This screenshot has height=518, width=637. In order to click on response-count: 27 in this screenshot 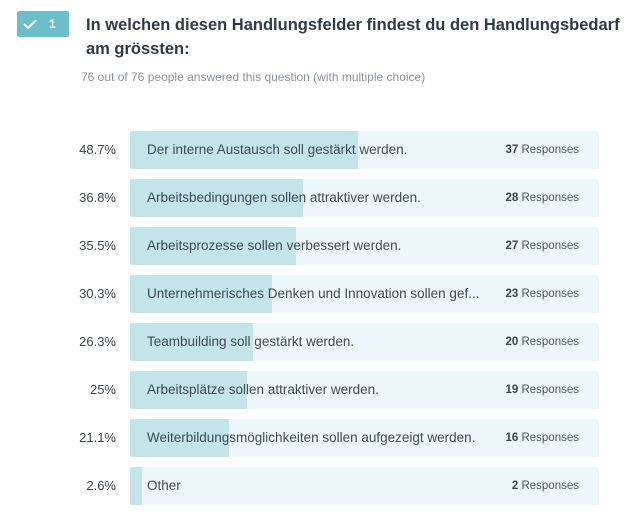, I will do `click(512, 246)`.